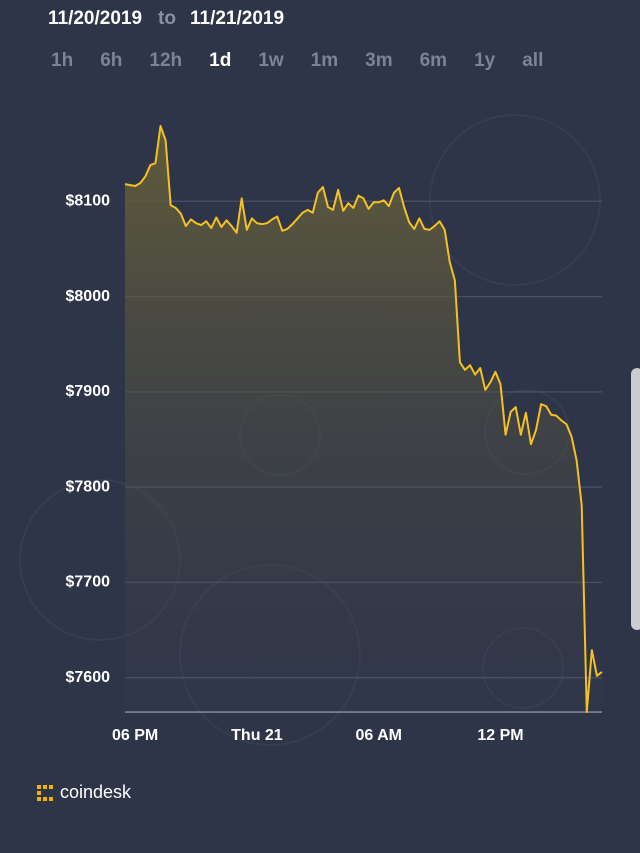 This screenshot has width=640, height=853. What do you see at coordinates (45, 792) in the screenshot?
I see `logo-icon` at bounding box center [45, 792].